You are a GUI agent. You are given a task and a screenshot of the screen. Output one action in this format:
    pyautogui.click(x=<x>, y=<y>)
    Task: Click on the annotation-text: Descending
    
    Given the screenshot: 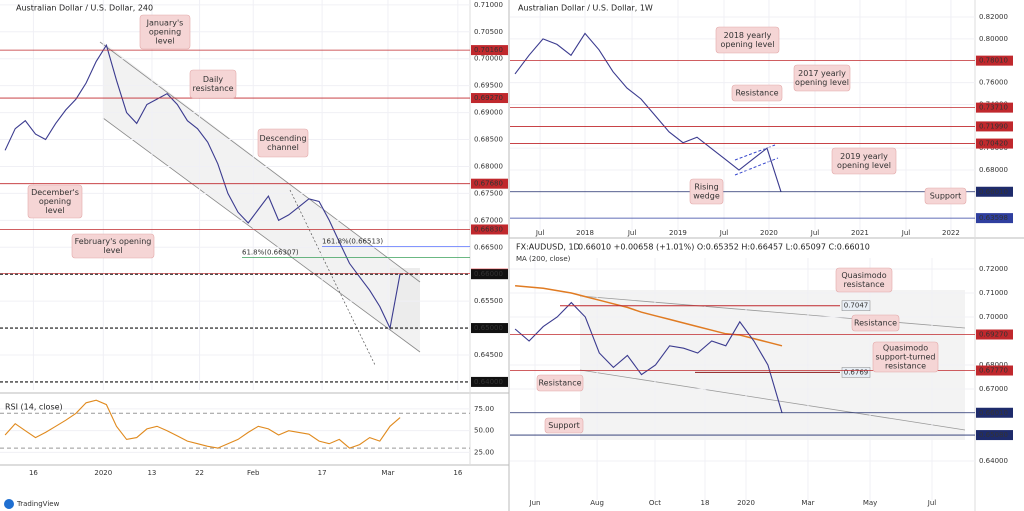 What is the action you would take?
    pyautogui.click(x=282, y=138)
    